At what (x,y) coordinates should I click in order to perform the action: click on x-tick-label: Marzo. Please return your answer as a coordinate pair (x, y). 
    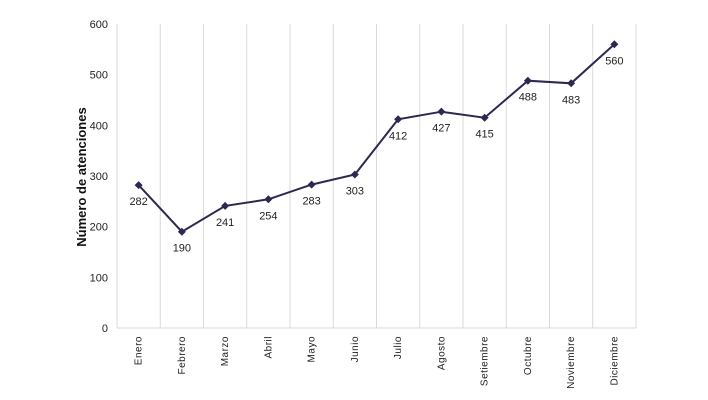
    Looking at the image, I should click on (225, 351).